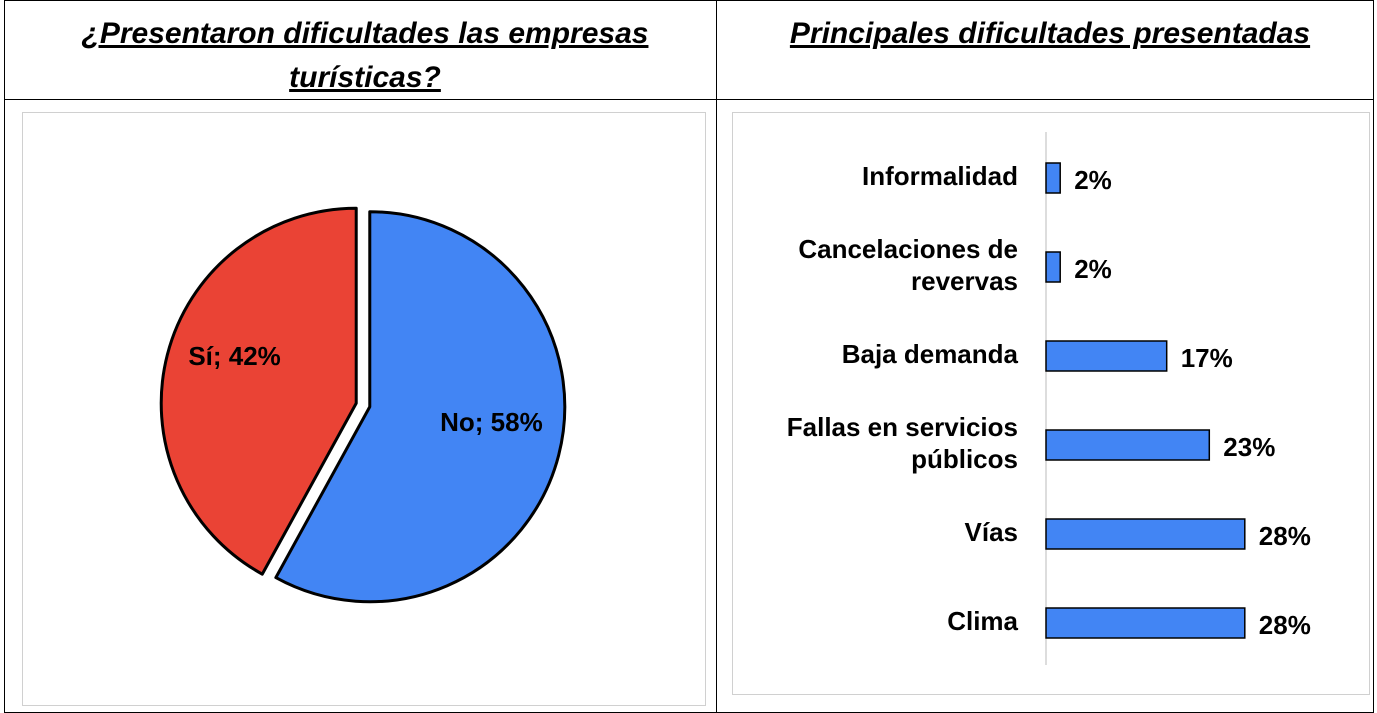 Image resolution: width=1377 pixels, height=713 pixels. I want to click on category-label: Informalidad, so click(939, 176).